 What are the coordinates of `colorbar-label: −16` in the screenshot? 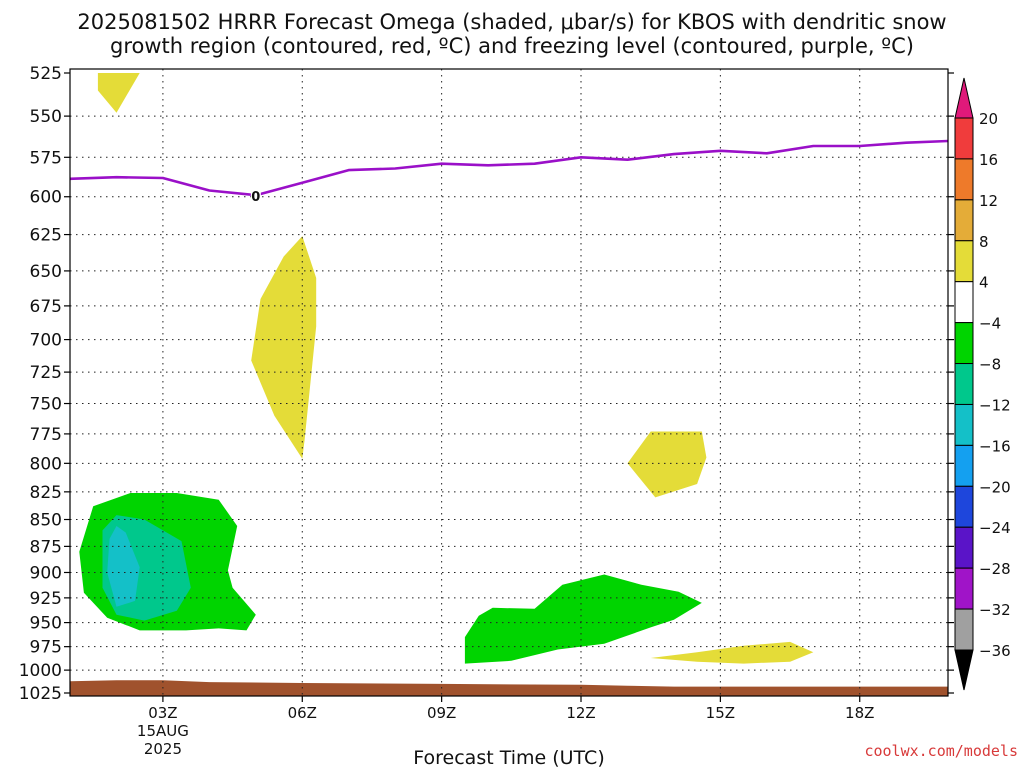 It's located at (995, 446).